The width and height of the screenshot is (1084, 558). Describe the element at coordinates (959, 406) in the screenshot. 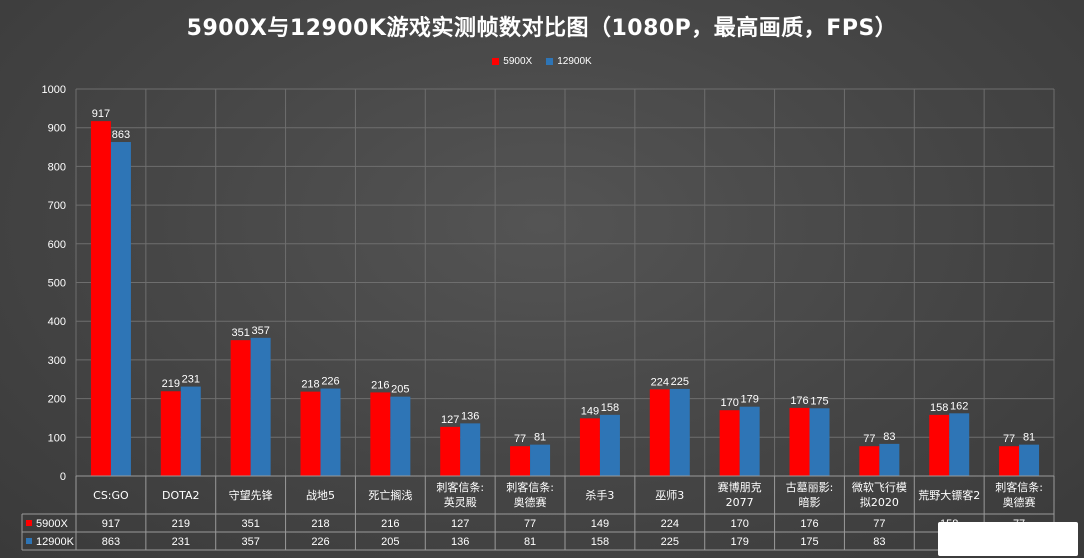

I see `data-label-12900k: 162` at that location.